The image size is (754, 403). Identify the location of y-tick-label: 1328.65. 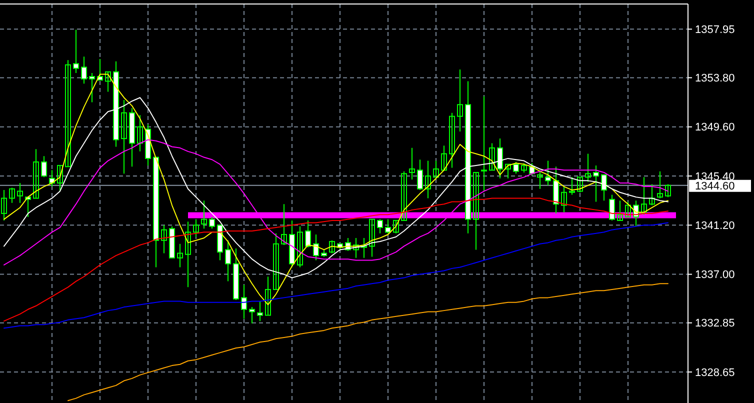
(715, 372).